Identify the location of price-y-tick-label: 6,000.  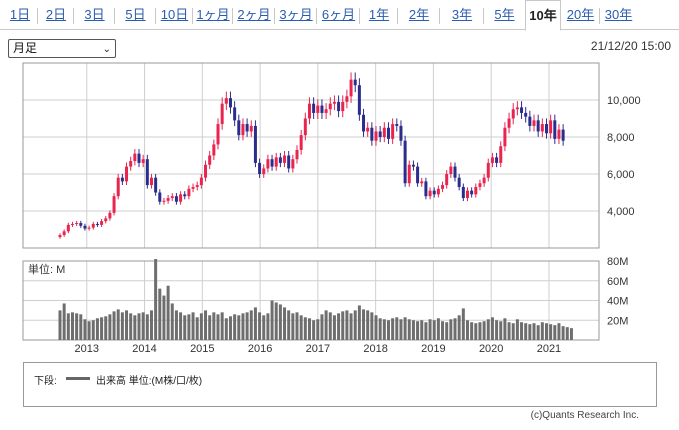
(621, 175).